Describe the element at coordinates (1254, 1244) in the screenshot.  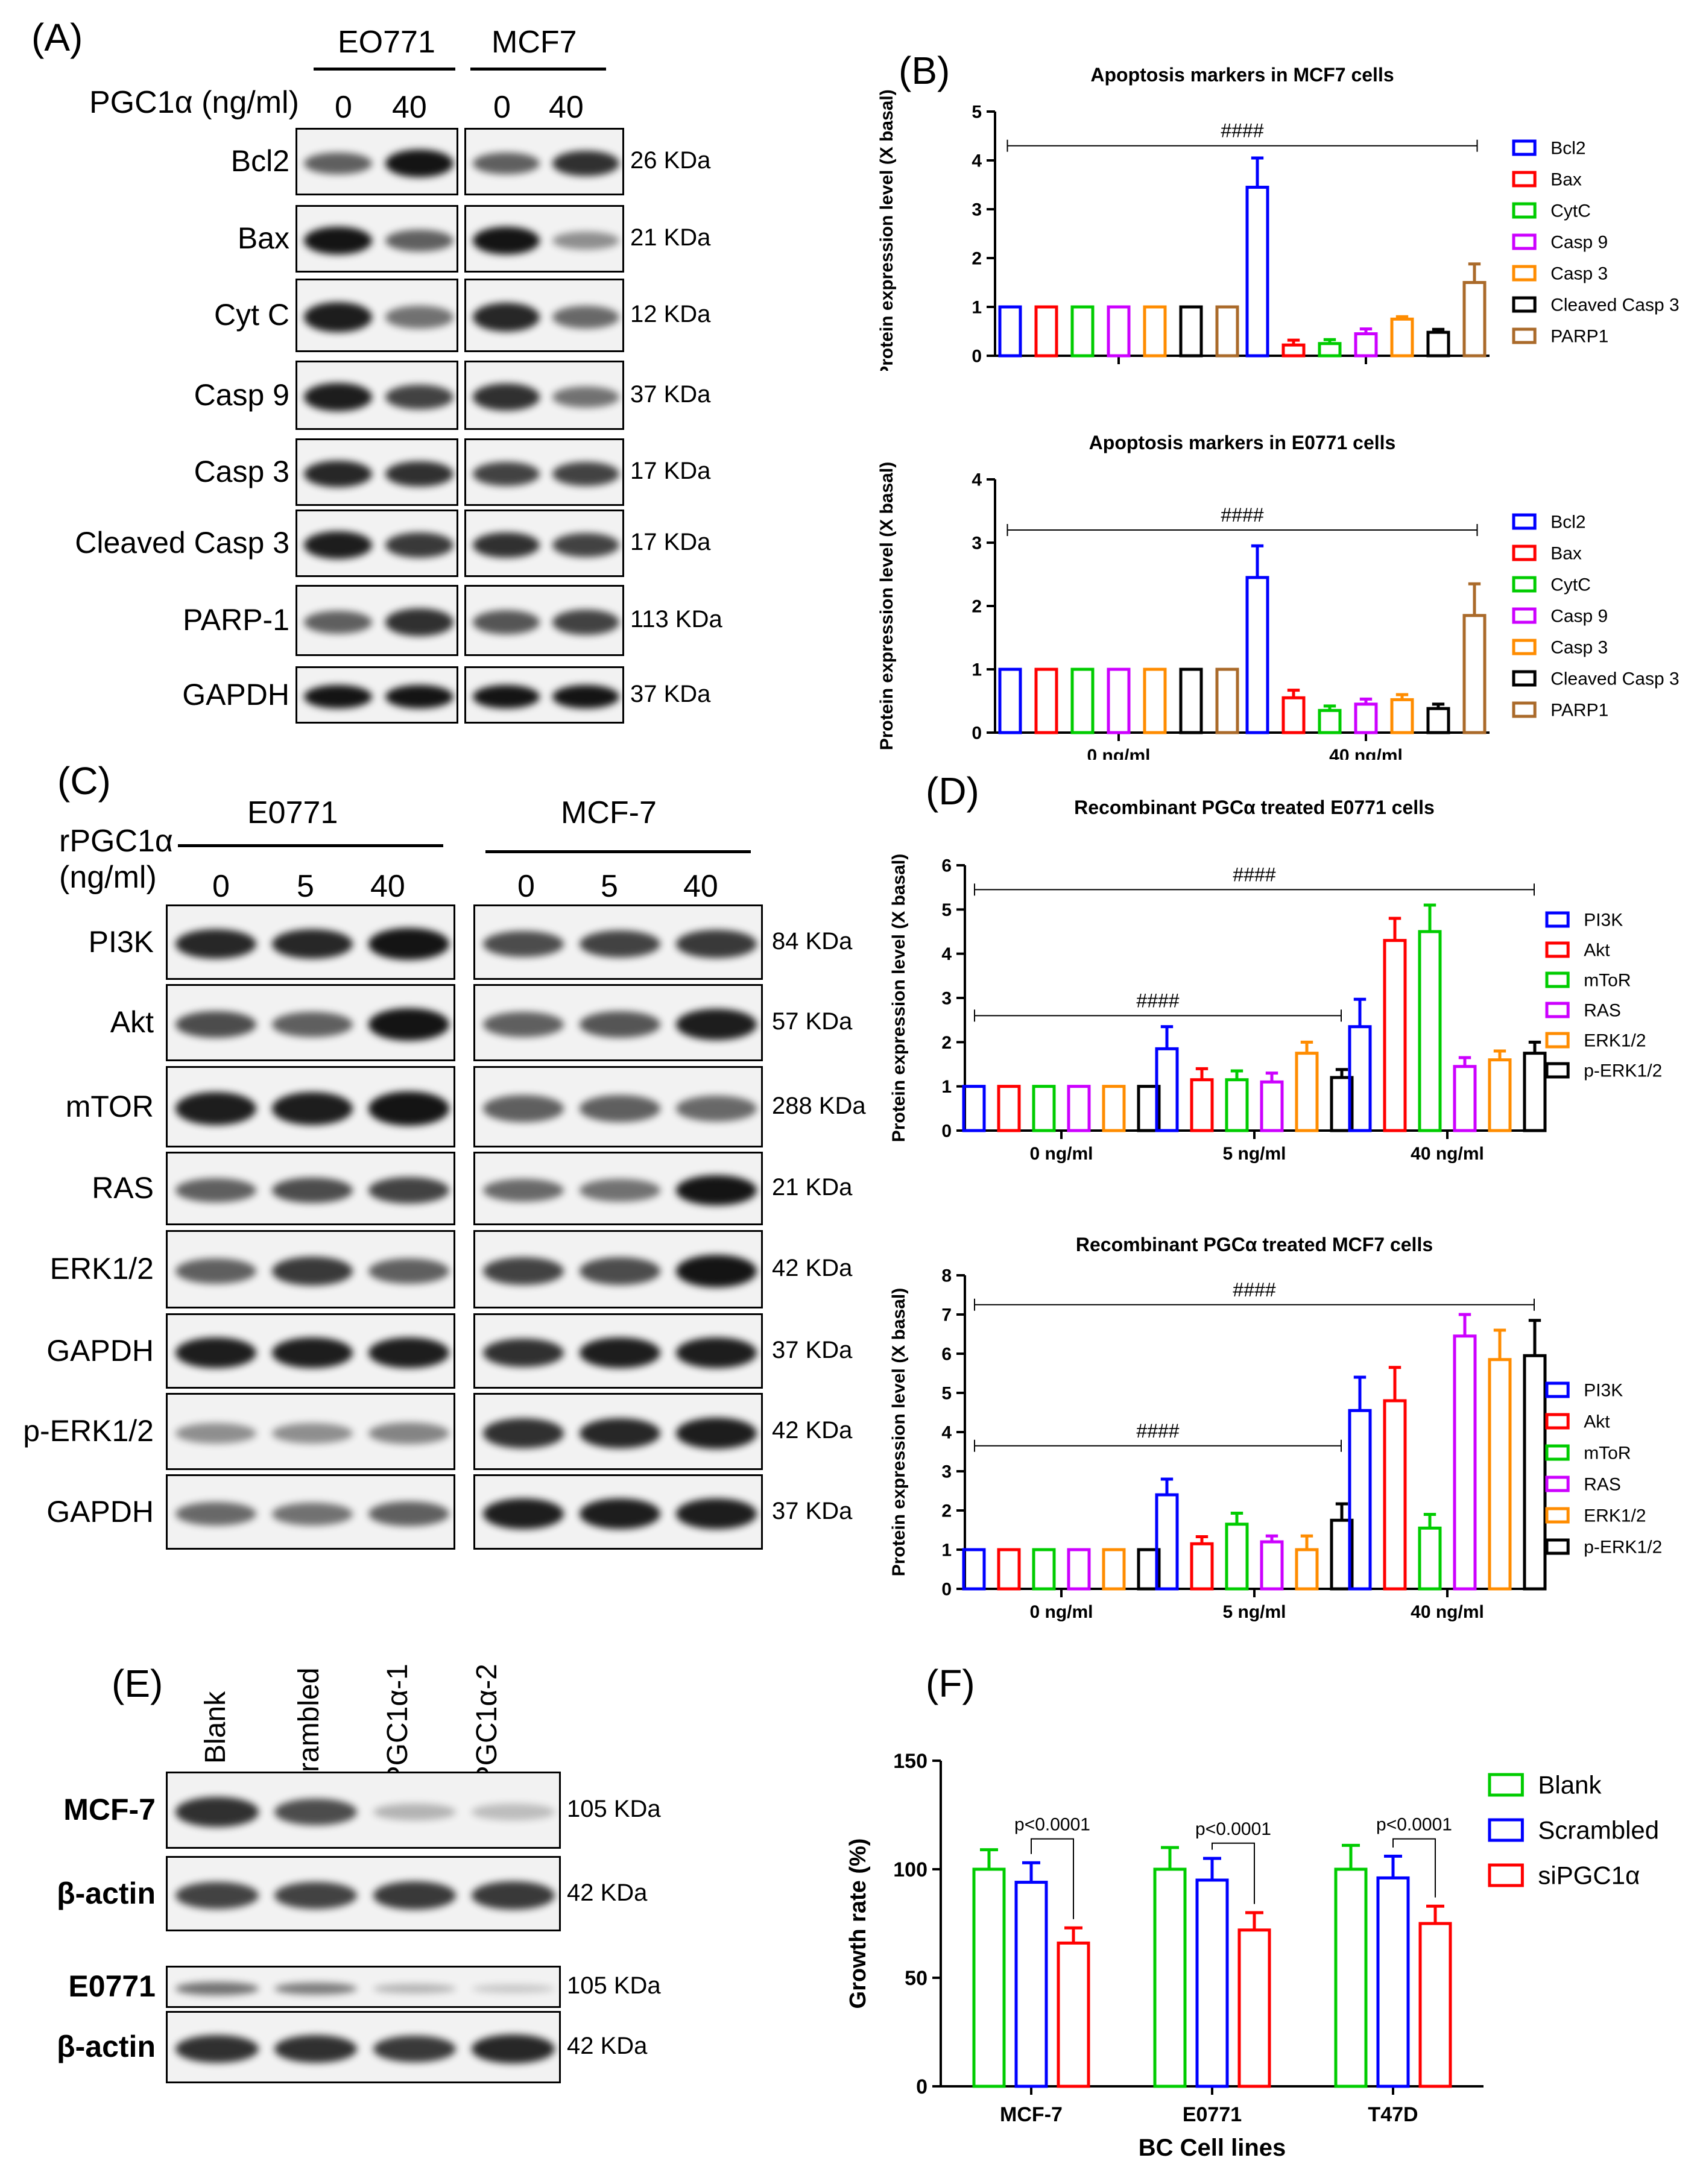
I see `chart-title: Recombinant PGCα treated MCF7 cells` at that location.